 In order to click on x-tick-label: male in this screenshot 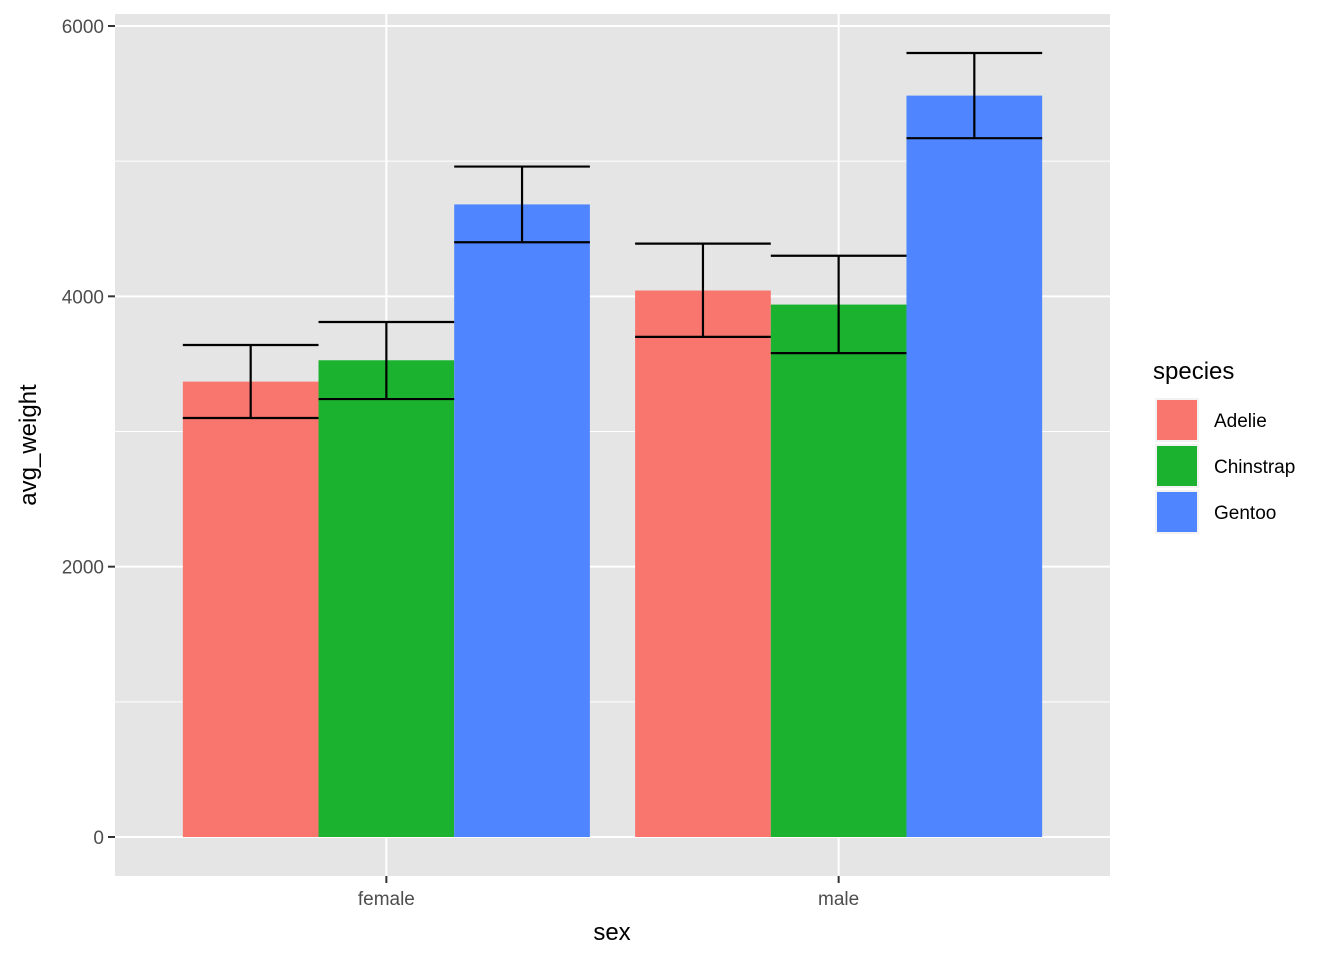, I will do `click(838, 899)`.